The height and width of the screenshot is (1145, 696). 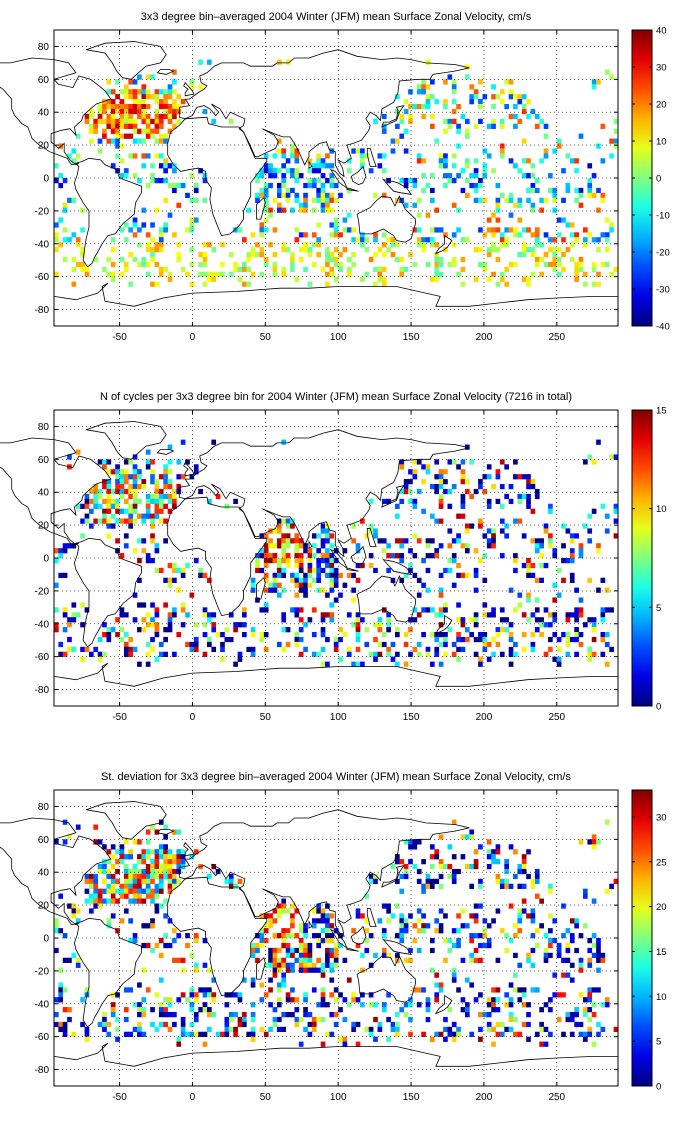 What do you see at coordinates (663, 216) in the screenshot?
I see `colorbar-tick-label: -10` at bounding box center [663, 216].